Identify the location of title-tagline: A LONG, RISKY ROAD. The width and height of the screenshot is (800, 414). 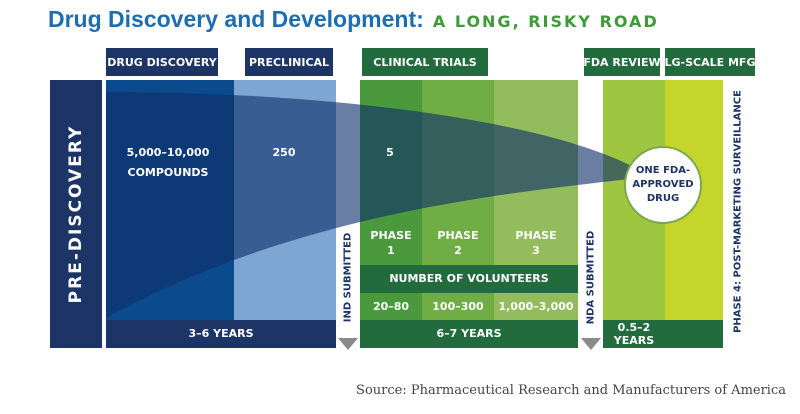
(545, 21).